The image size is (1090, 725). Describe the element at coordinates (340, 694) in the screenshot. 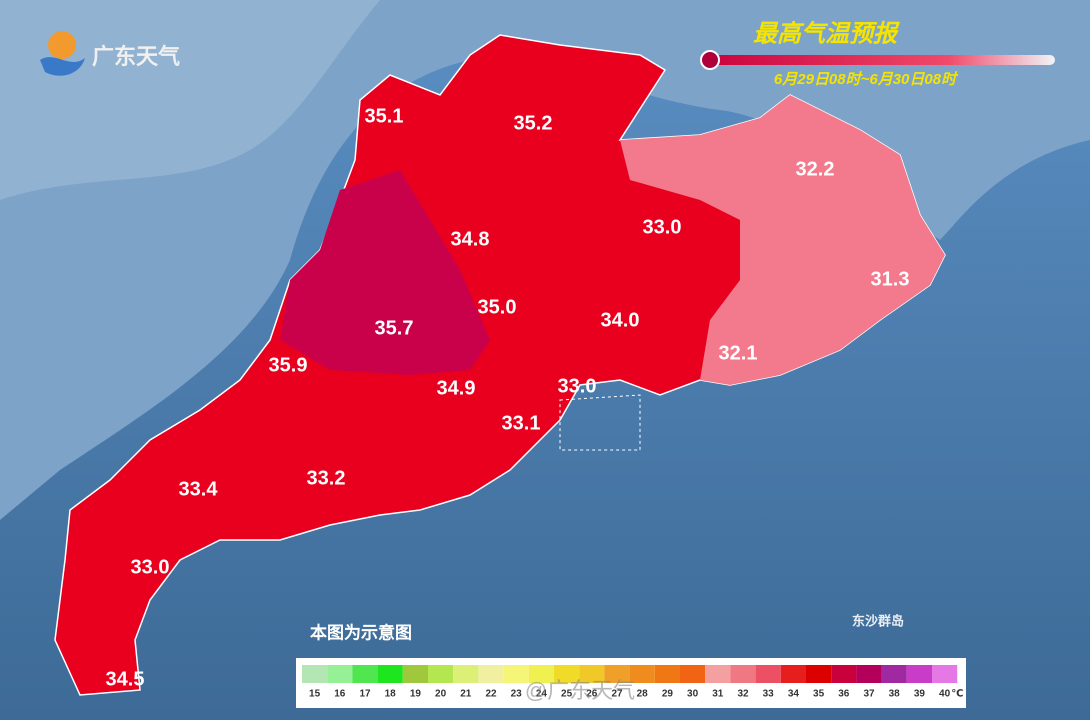

I see `legend-label: 16` at that location.